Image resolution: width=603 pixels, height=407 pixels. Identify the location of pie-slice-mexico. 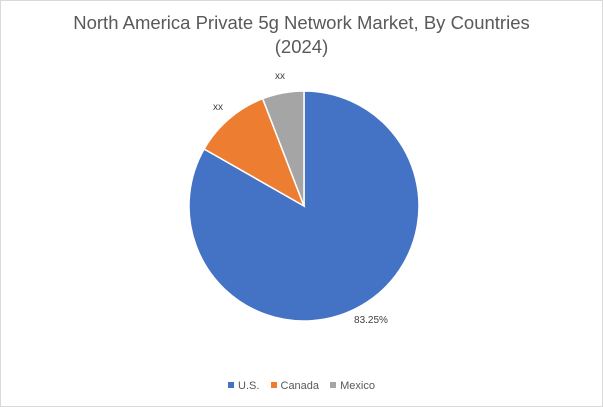
(283, 148).